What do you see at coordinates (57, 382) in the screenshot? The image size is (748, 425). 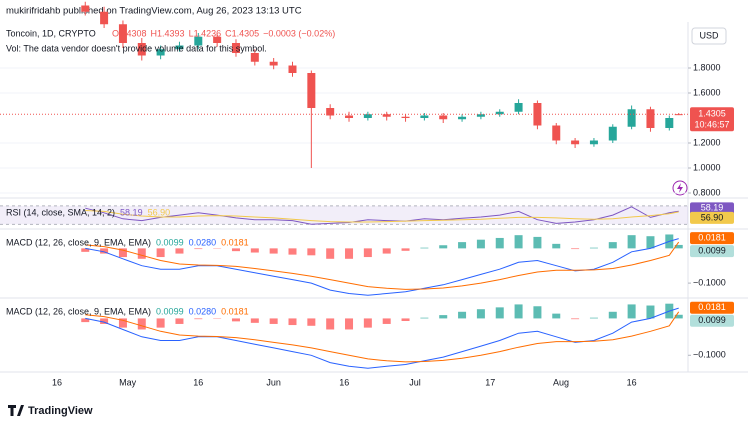 I see `x-tick-label: 16` at bounding box center [57, 382].